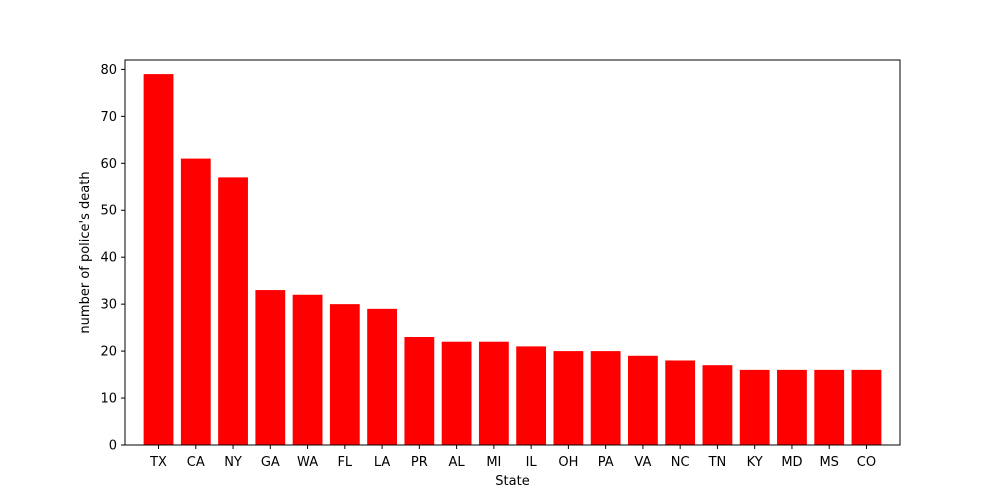 The height and width of the screenshot is (500, 1000). Describe the element at coordinates (195, 301) in the screenshot. I see `bar-CA` at that location.